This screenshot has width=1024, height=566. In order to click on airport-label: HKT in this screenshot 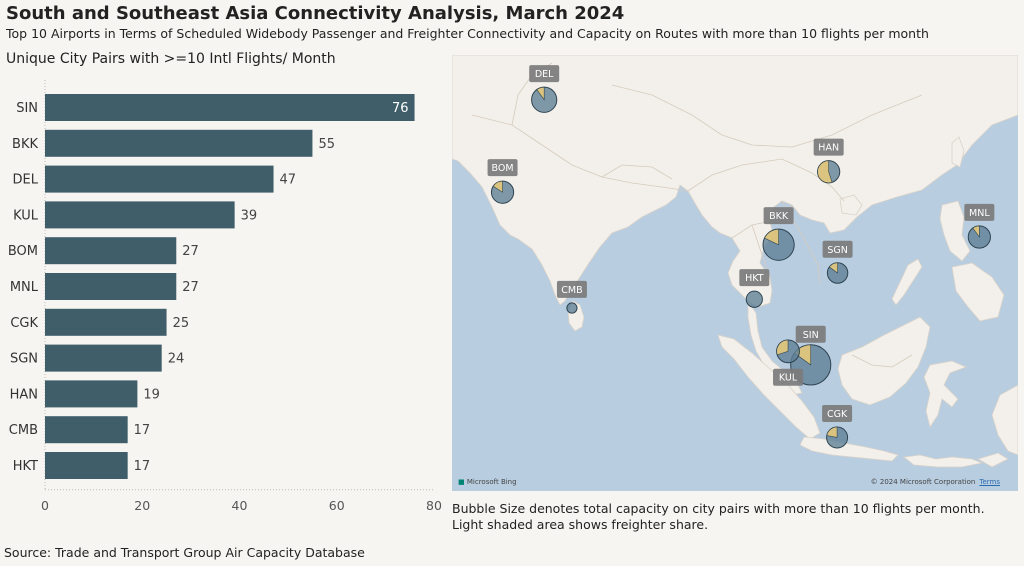, I will do `click(754, 278)`.